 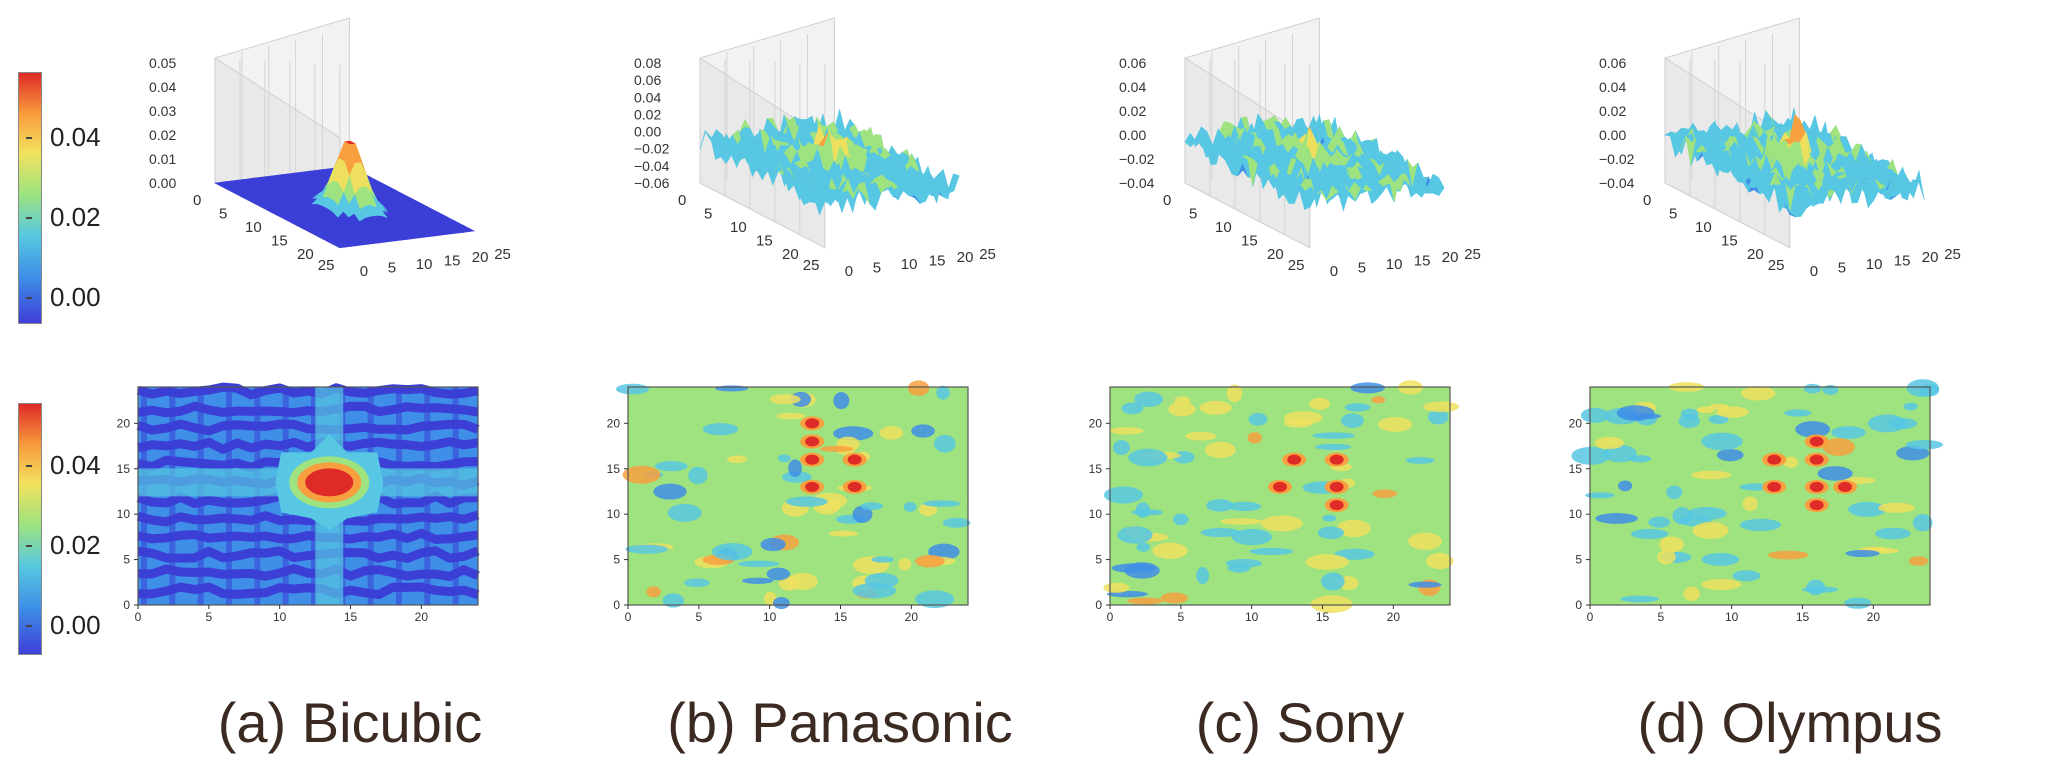 What do you see at coordinates (75, 545) in the screenshot?
I see `colorbar-bottom-label: 0.02` at bounding box center [75, 545].